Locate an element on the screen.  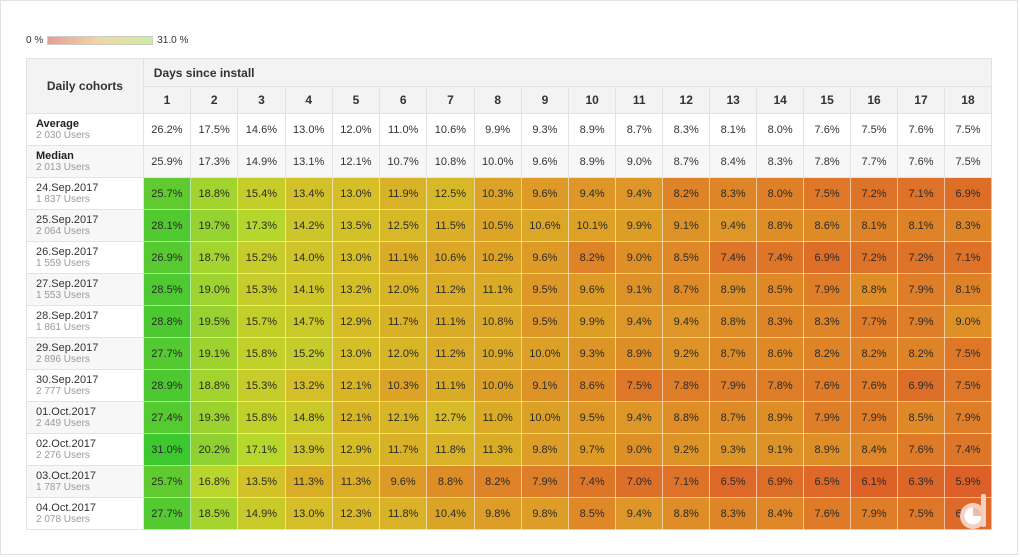
retention-cell: 15.8% is located at coordinates (261, 353).